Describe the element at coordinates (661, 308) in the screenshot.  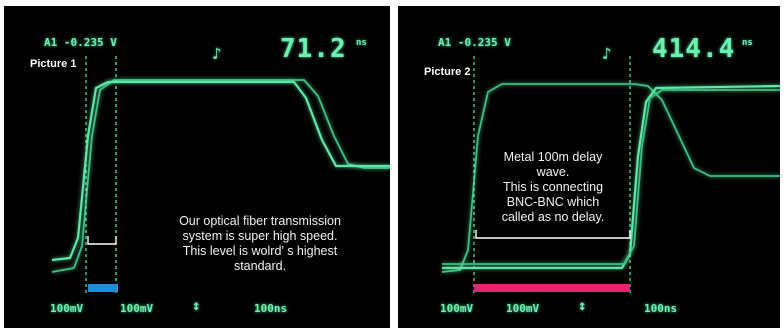
I see `timebase-2: 100ns` at that location.